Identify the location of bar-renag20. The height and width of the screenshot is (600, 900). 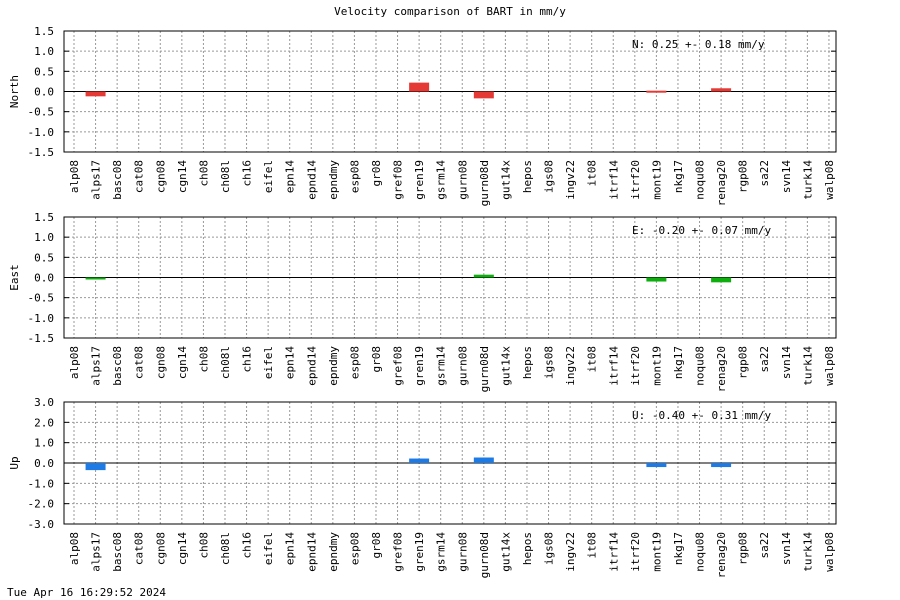
(721, 90).